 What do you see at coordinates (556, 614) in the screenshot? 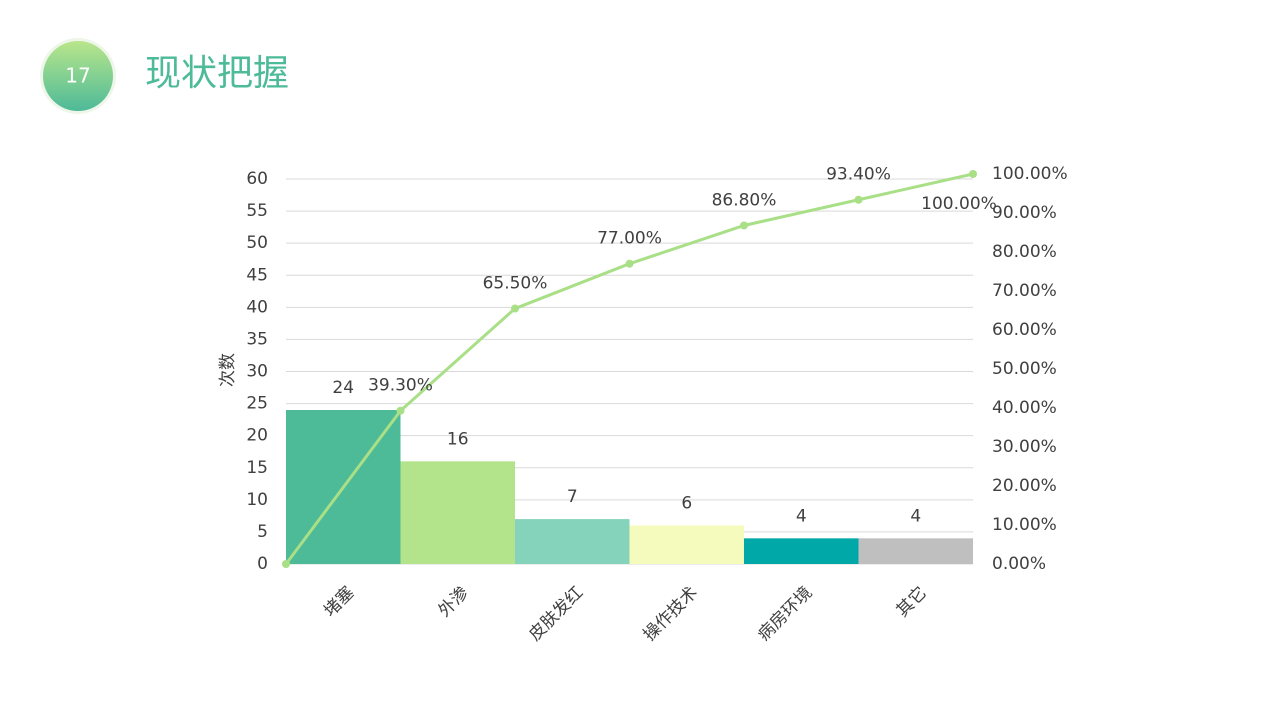
I see `x-tick-label: 皮肤发红` at bounding box center [556, 614].